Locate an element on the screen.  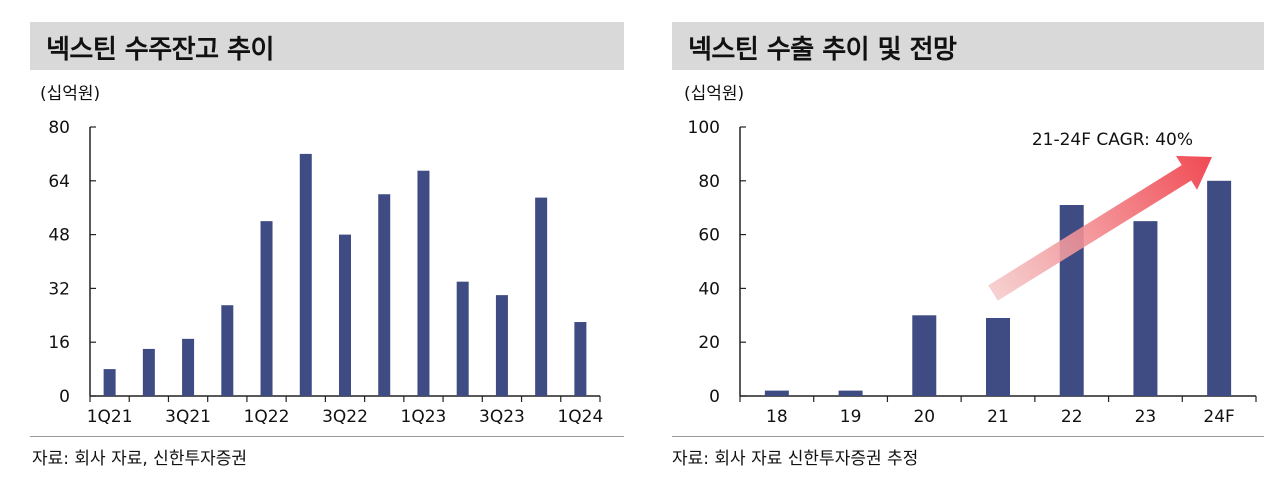
backlog-y-tick-label: 64 is located at coordinates (59, 182).